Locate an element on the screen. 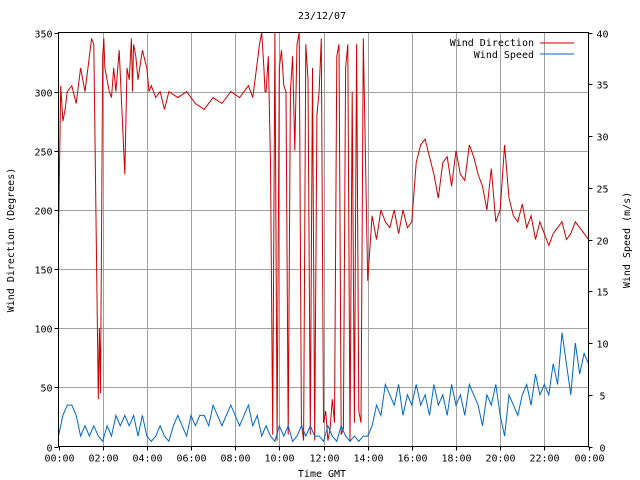 The height and width of the screenshot is (480, 640). legend: Wind Direction Wind Speed is located at coordinates (512, 49).